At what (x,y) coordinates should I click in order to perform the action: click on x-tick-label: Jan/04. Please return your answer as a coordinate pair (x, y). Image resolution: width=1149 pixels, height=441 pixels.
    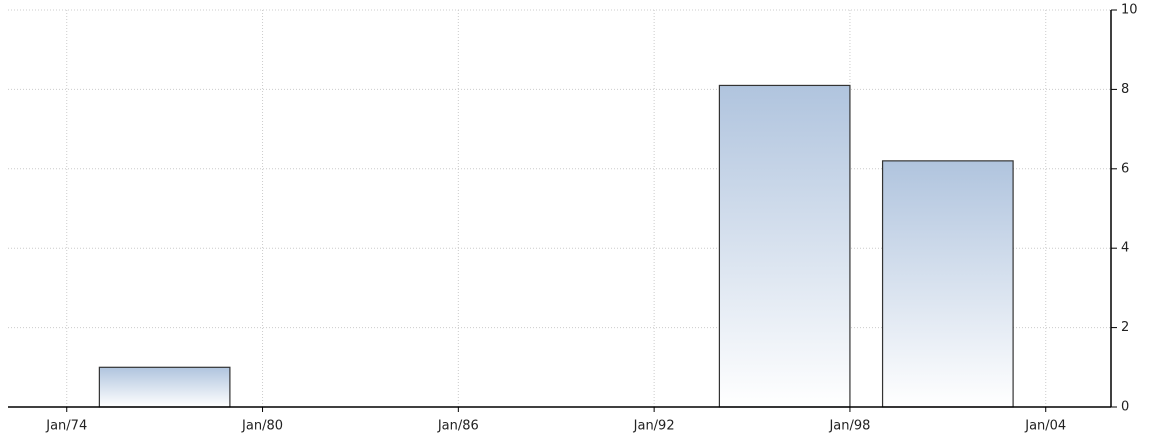
    Looking at the image, I should click on (1045, 426).